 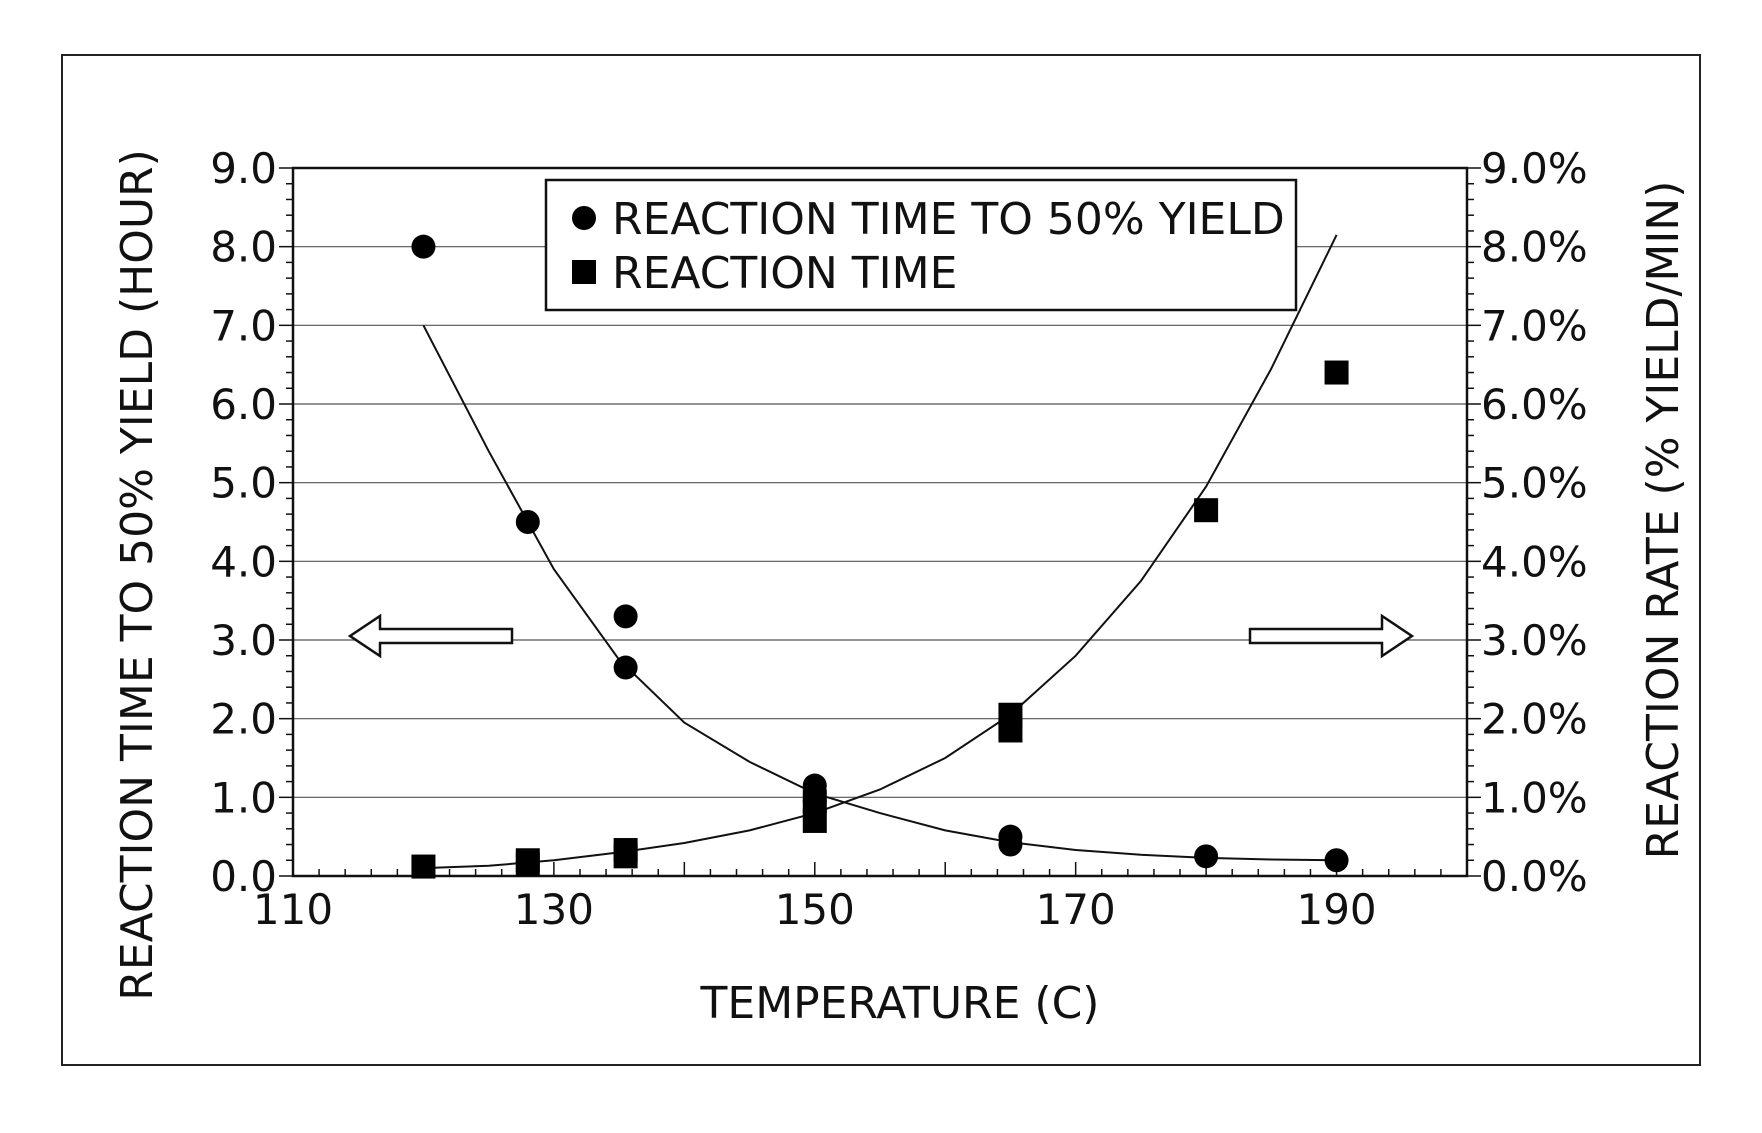 What do you see at coordinates (1534, 483) in the screenshot?
I see `y-right-tick-label-5: 5.0%` at bounding box center [1534, 483].